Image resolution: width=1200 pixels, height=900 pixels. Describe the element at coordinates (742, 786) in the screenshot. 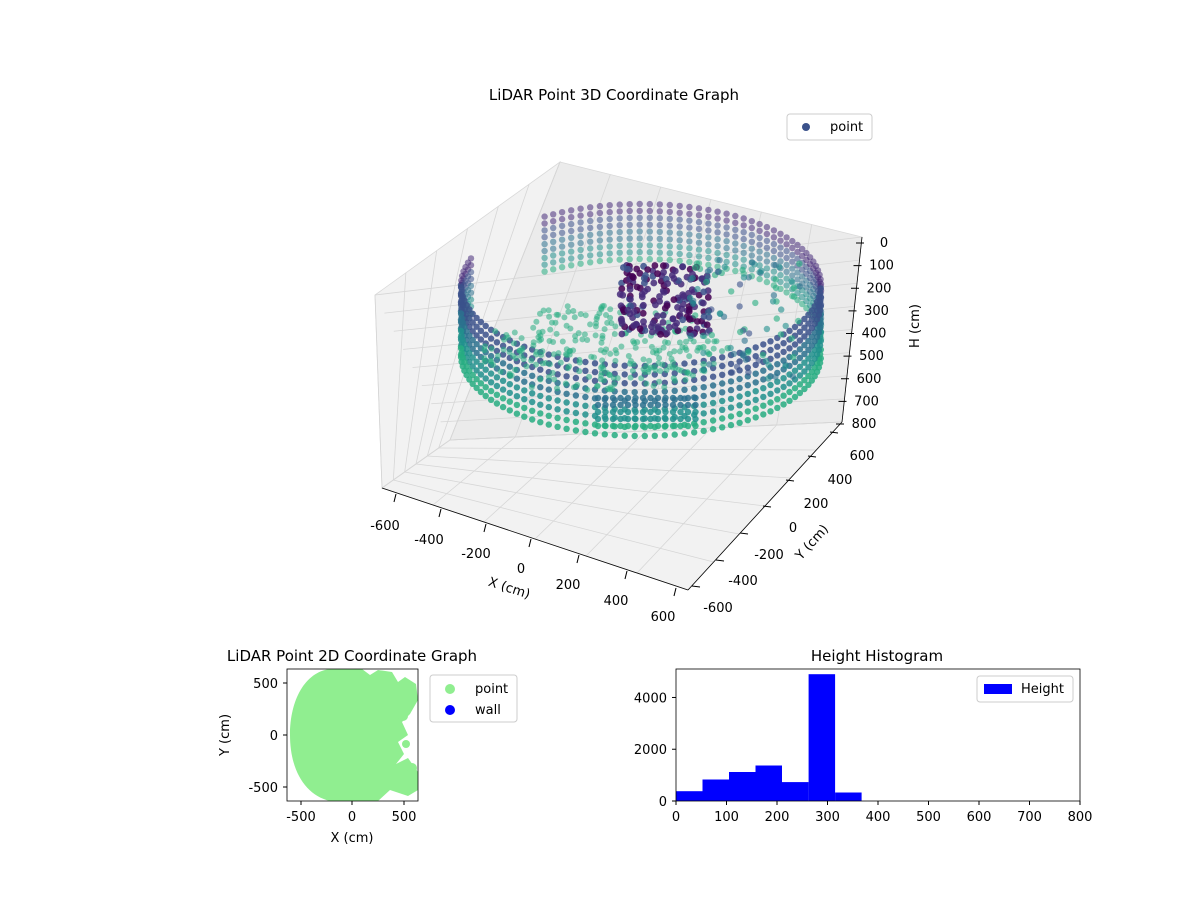

I see `histogram-bar` at that location.